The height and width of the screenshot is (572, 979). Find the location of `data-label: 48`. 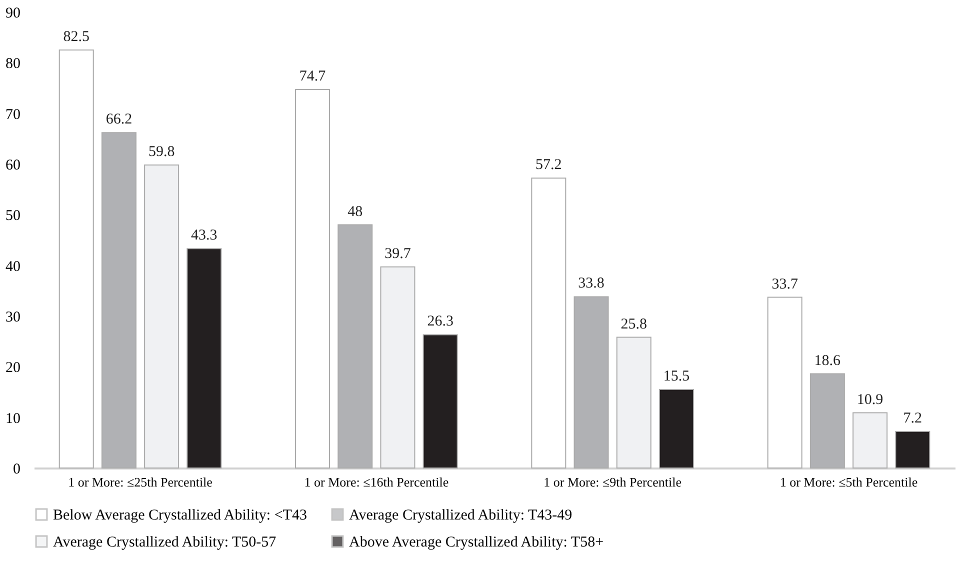

data-label: 48 is located at coordinates (355, 212).